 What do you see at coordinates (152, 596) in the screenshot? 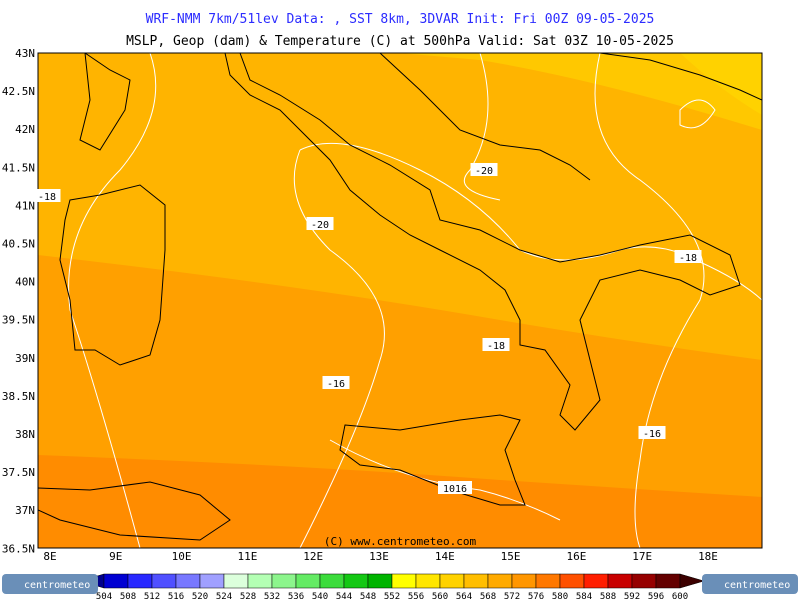
I see `colorbar-label: 512` at bounding box center [152, 596].